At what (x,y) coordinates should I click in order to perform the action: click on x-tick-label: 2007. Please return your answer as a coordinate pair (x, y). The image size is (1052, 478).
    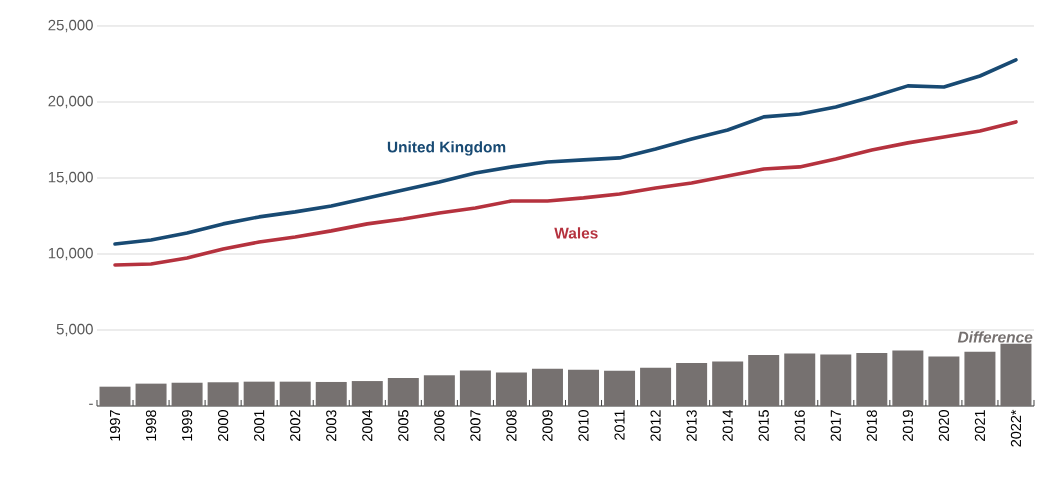
    Looking at the image, I should click on (475, 425).